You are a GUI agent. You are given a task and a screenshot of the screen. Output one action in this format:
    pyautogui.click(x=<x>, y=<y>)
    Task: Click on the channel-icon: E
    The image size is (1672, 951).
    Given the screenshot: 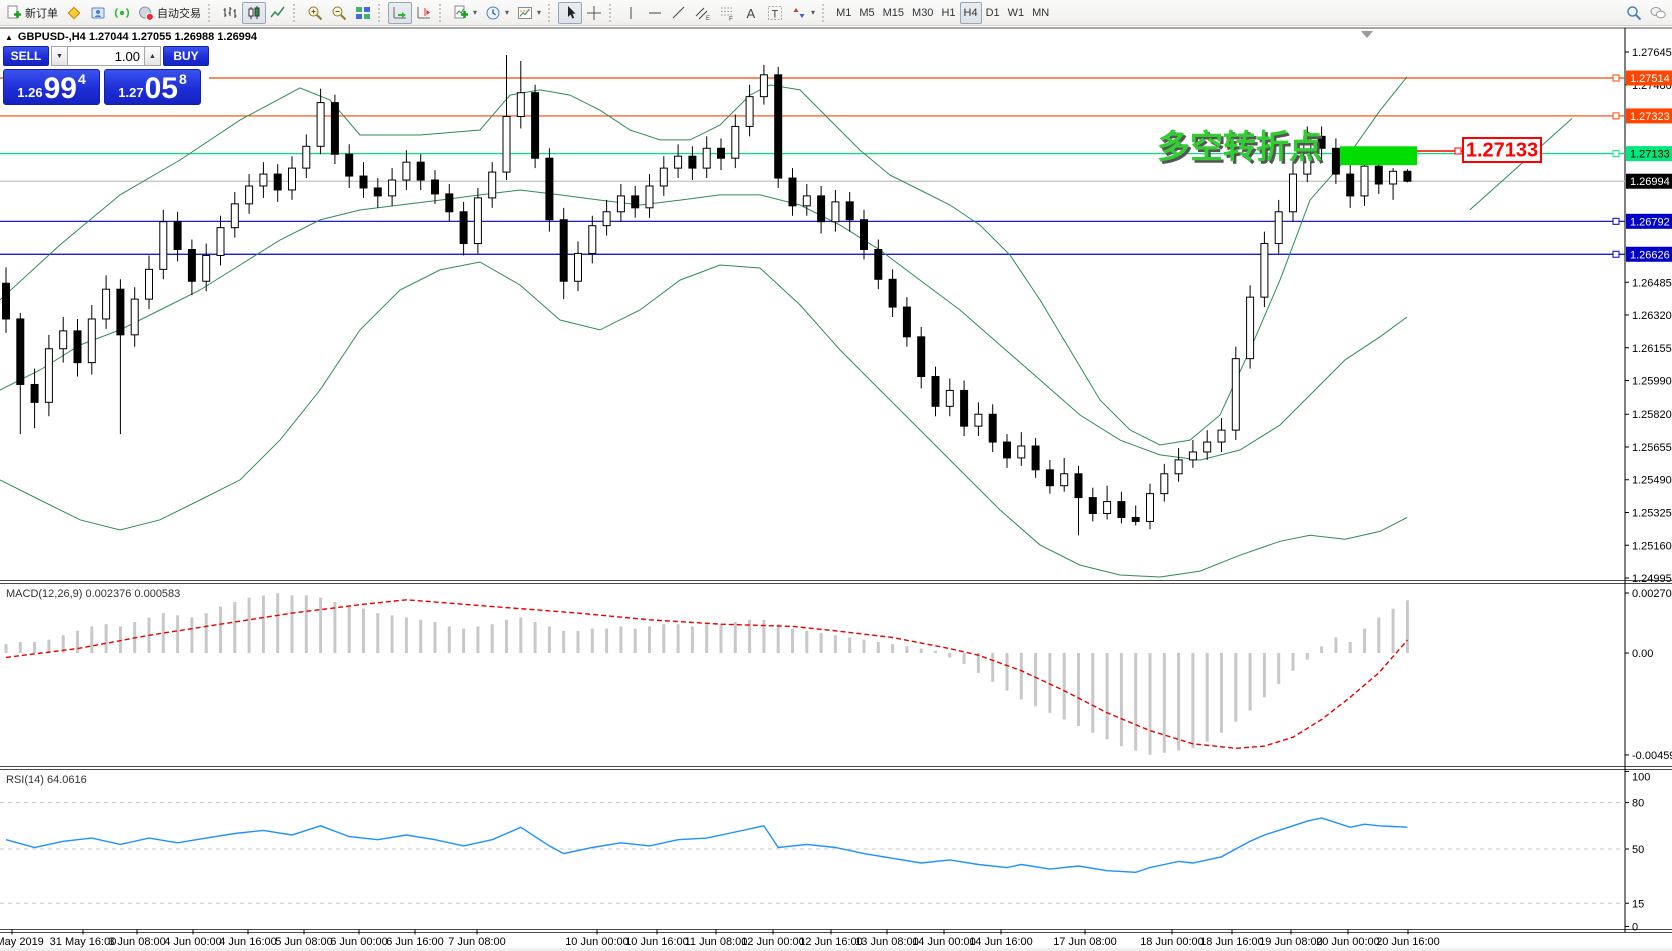 What is the action you would take?
    pyautogui.click(x=703, y=13)
    